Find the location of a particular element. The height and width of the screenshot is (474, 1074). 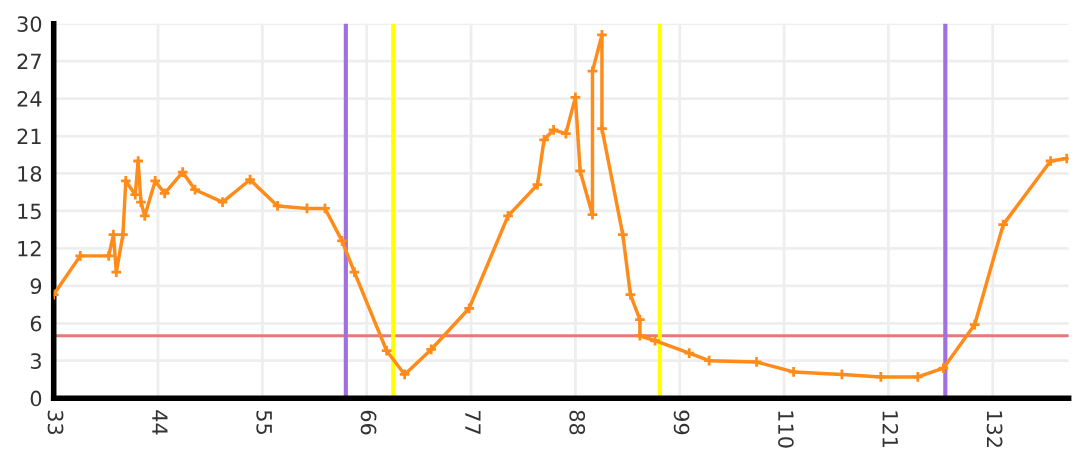

x-tick-label: 33 is located at coordinates (55, 422).